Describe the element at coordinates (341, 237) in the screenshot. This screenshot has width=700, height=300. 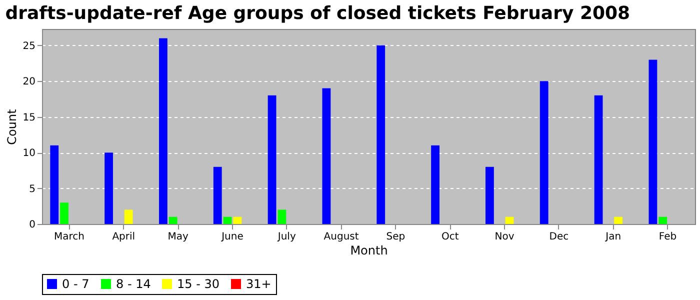
I see `x-tick-label: August` at that location.